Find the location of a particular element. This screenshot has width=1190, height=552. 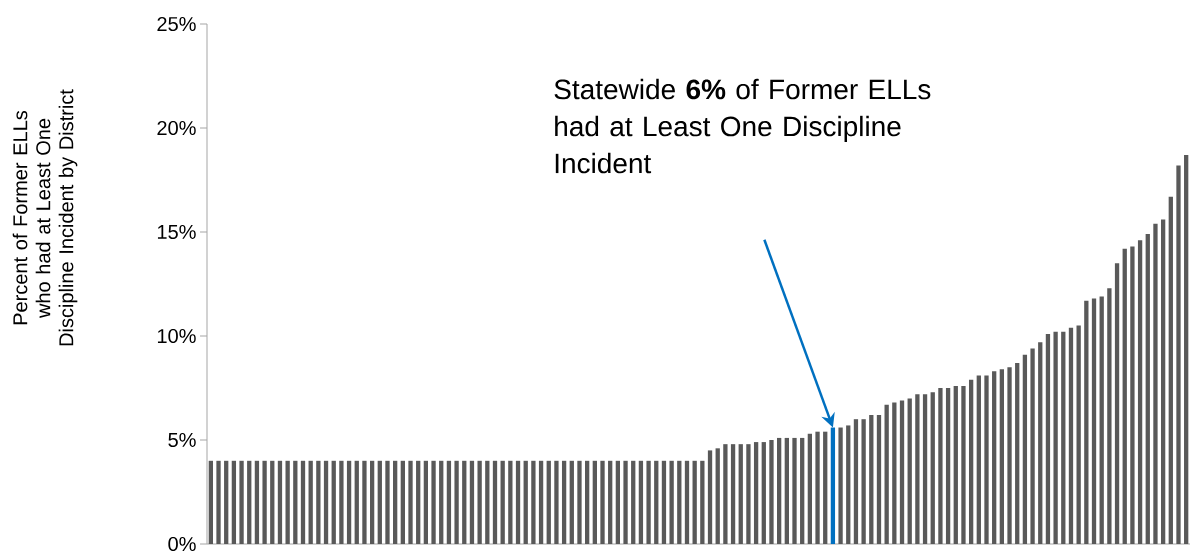

y-tick-label: 5% is located at coordinates (182, 440).